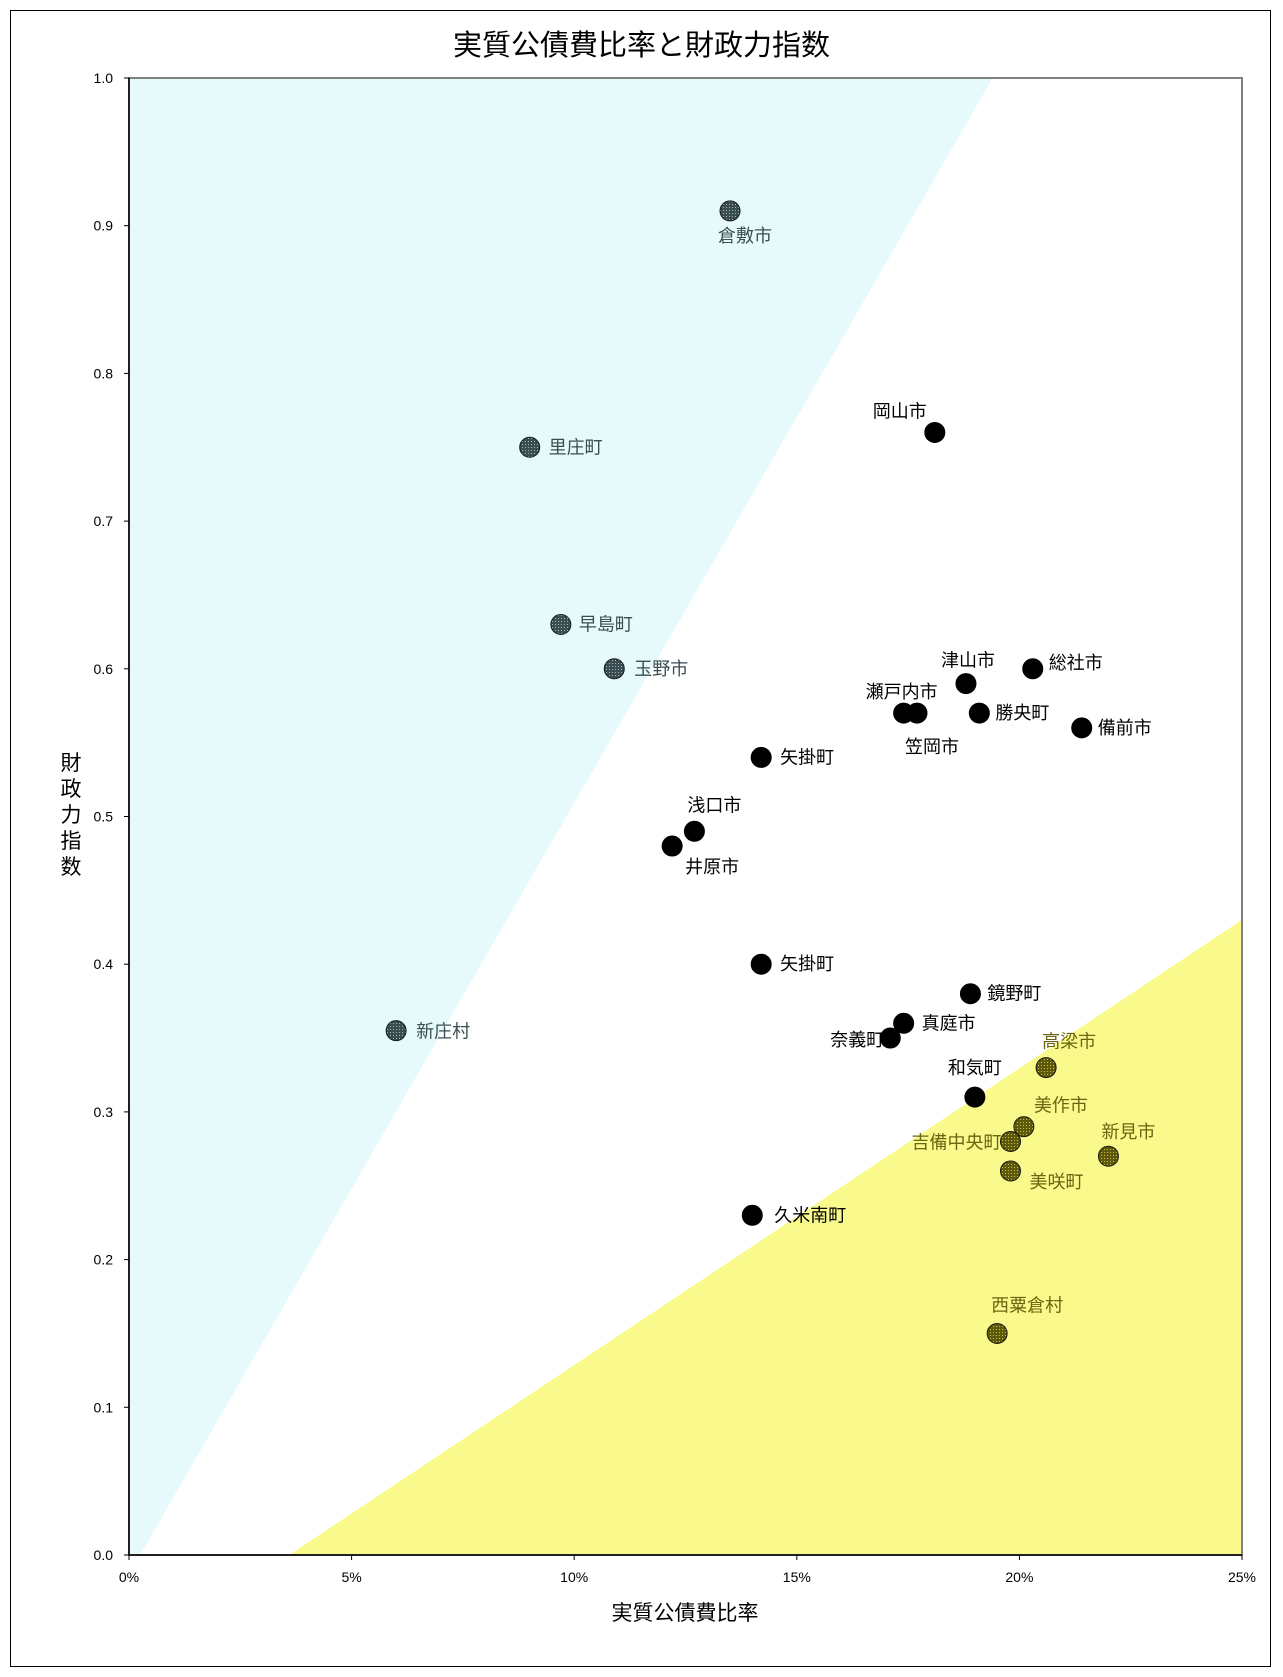 This screenshot has height=1677, width=1283. I want to click on y-tick-label: 0.6, so click(104, 669).